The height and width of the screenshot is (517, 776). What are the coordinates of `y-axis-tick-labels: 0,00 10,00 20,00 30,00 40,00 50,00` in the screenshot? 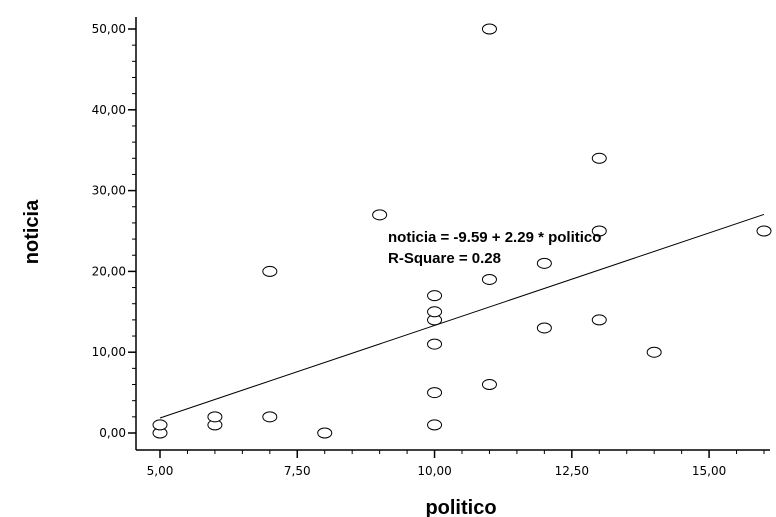 It's located at (109, 231).